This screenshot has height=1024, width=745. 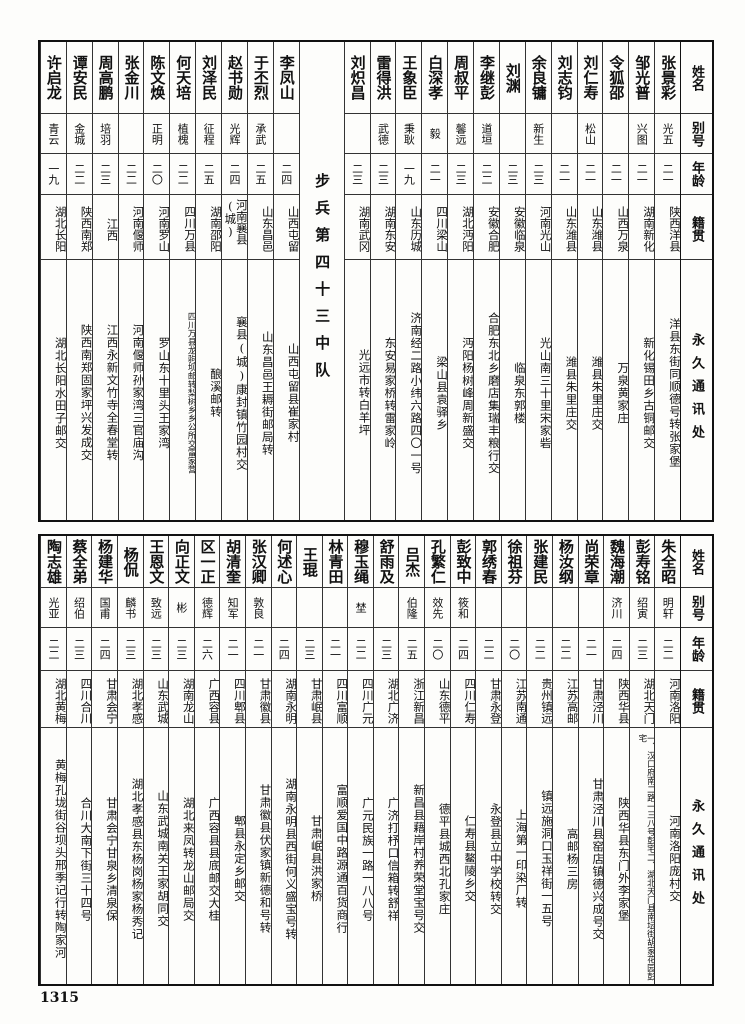 What do you see at coordinates (463, 699) in the screenshot?
I see `cell-native: 四川仁寿` at bounding box center [463, 699].